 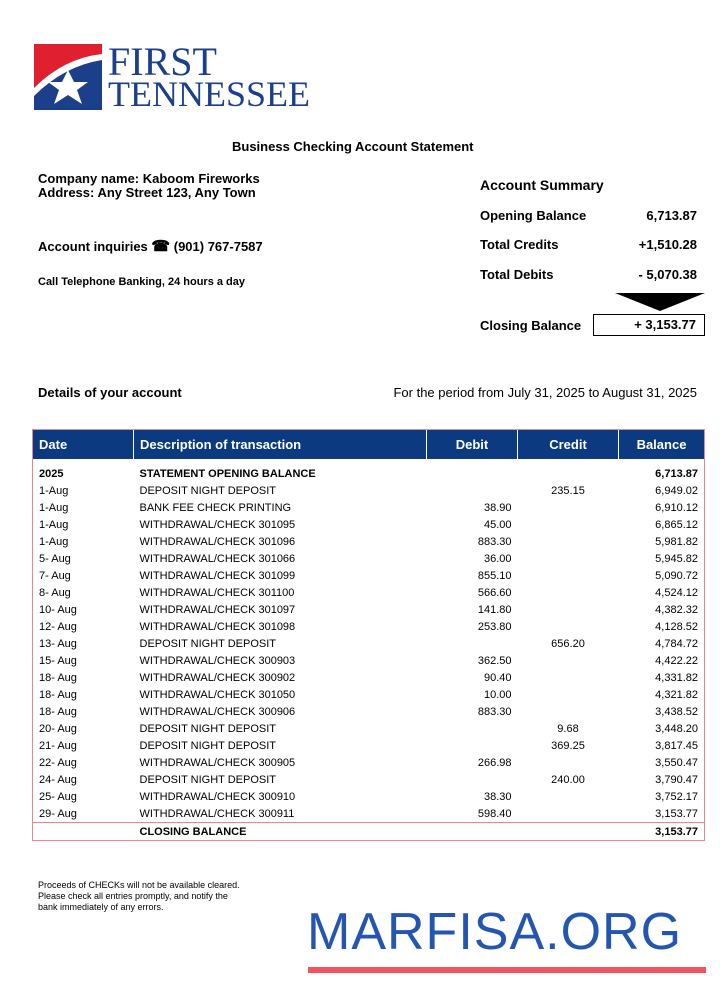 I want to click on row-balance: 3,153.77, so click(x=676, y=813).